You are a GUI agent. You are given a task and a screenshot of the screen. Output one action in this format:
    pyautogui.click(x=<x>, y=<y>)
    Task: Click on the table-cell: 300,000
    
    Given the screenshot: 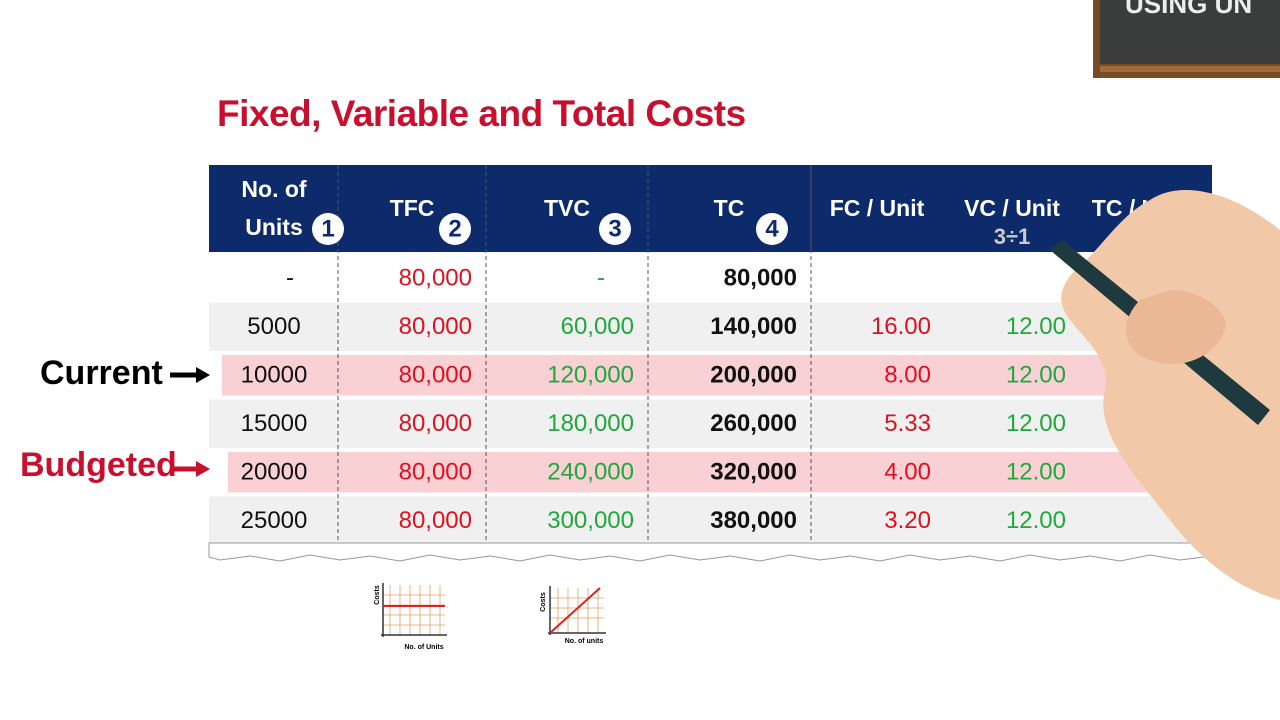 What is the action you would take?
    pyautogui.click(x=590, y=520)
    